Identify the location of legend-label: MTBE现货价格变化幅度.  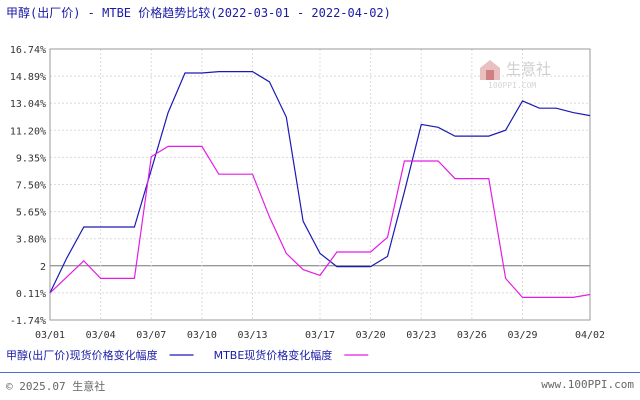
(273, 355).